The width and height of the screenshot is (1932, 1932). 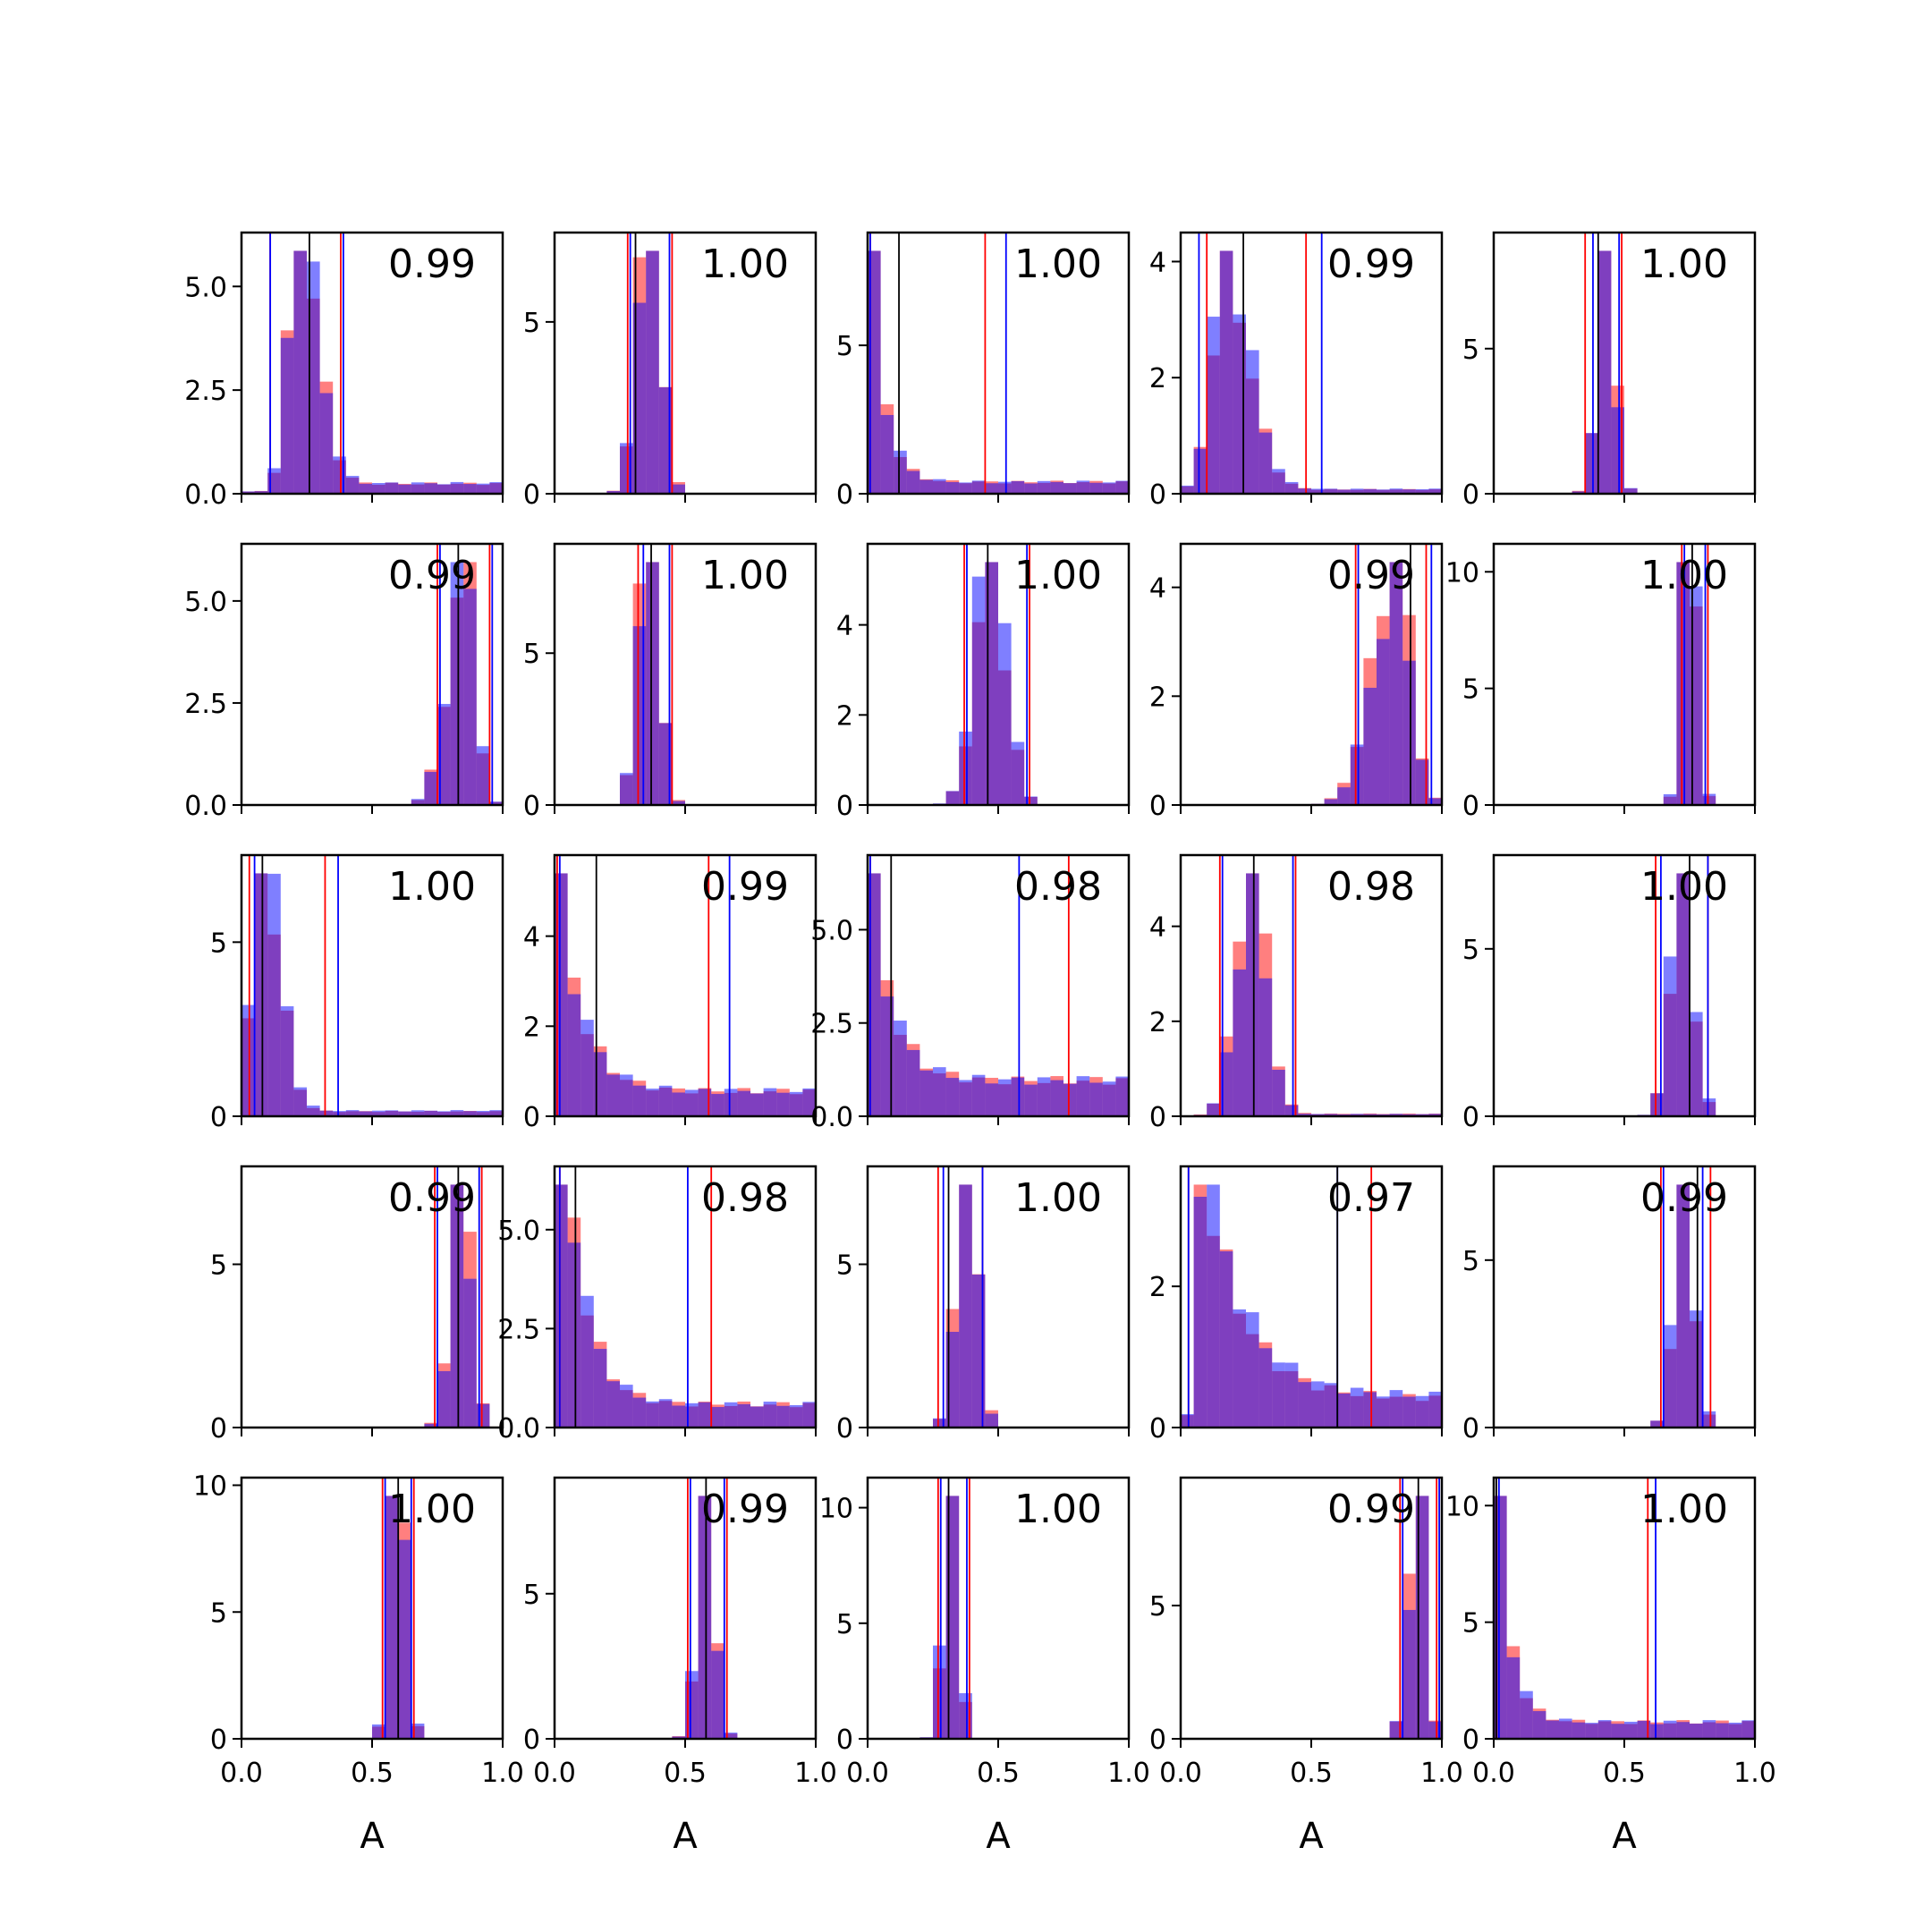 I want to click on y-tick-label: 4, so click(x=1157, y=928).